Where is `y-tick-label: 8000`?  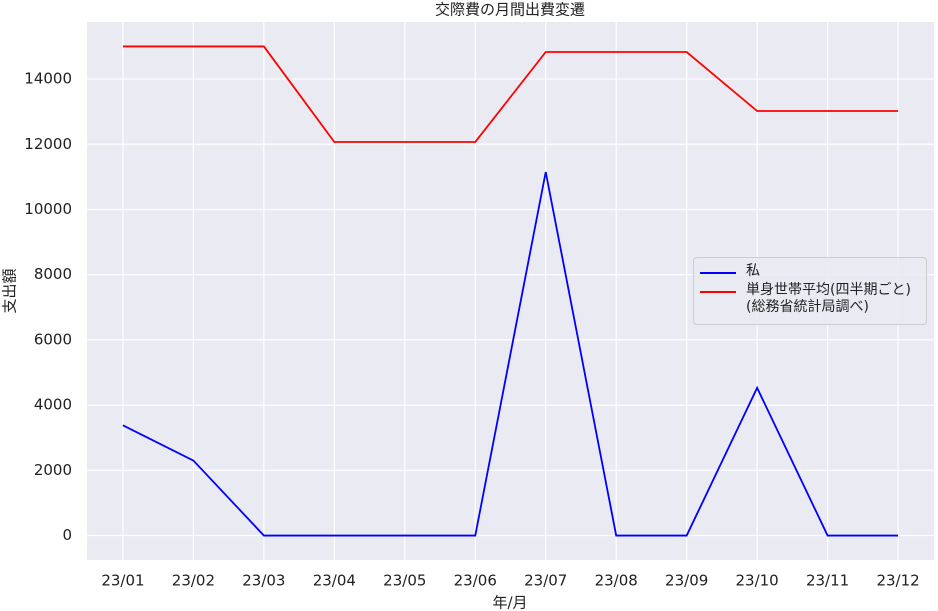 y-tick-label: 8000 is located at coordinates (53, 274).